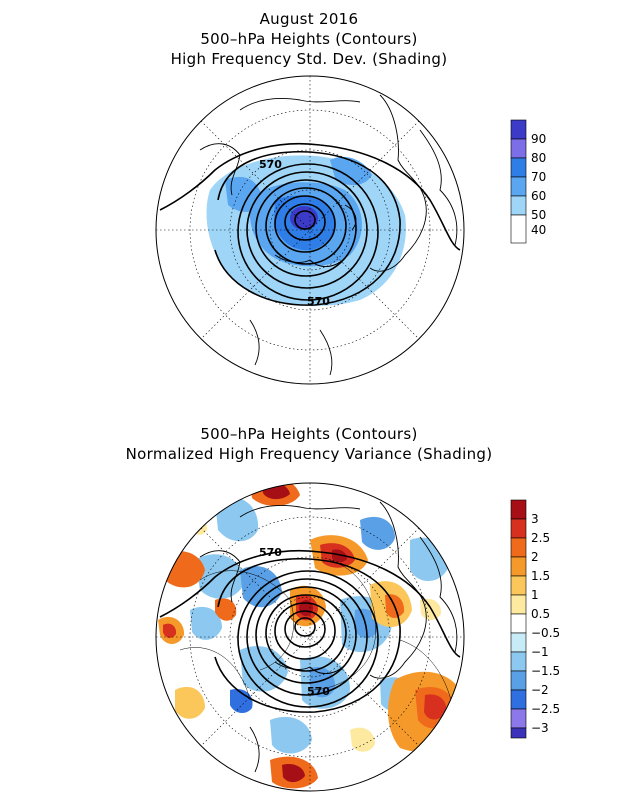  I want to click on panel1-colorbar-label: 80, so click(538, 158).